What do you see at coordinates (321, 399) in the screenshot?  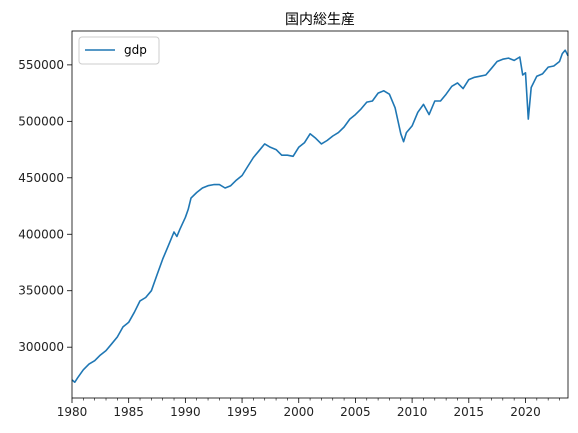 I see `x-axis-minor-ticks` at bounding box center [321, 399].